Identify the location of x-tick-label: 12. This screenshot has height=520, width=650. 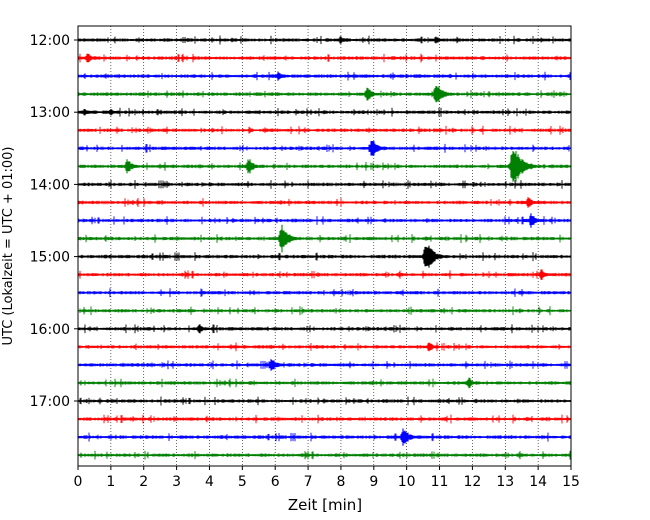
(472, 482).